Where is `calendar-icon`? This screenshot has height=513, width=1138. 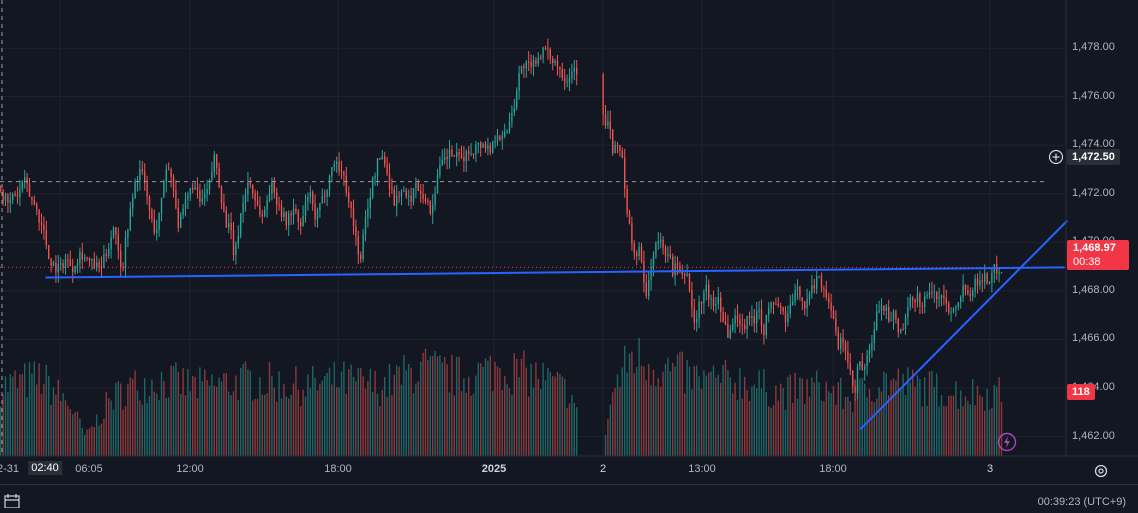
calendar-icon is located at coordinates (12, 501).